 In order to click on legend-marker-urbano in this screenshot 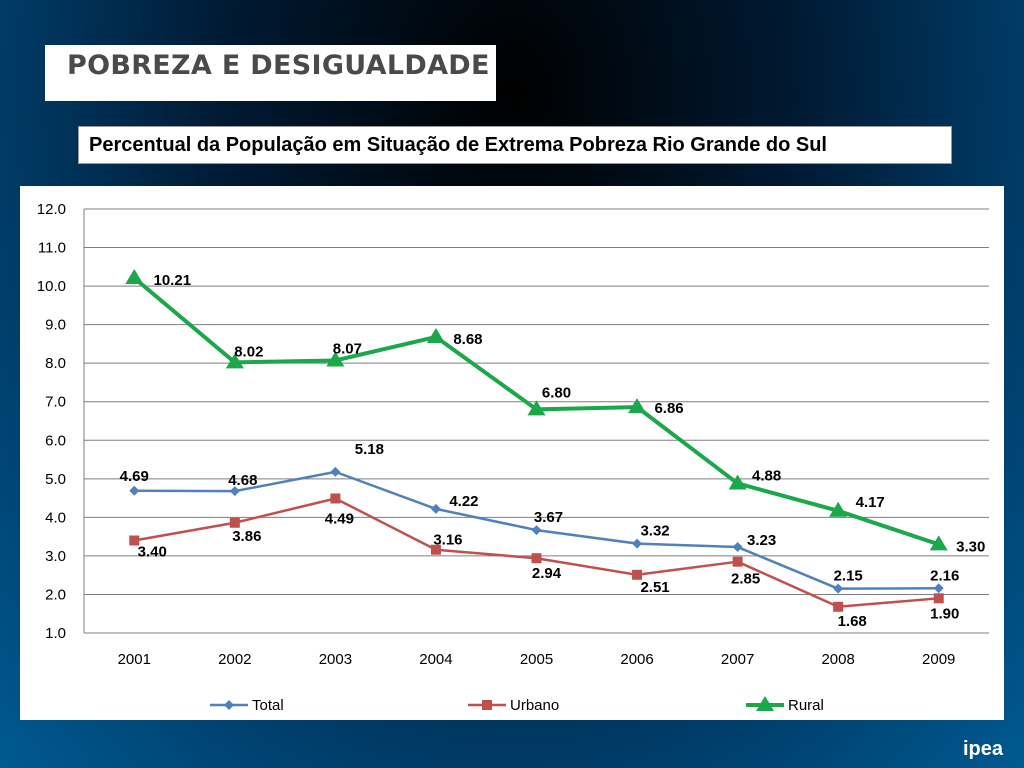, I will do `click(487, 705)`.